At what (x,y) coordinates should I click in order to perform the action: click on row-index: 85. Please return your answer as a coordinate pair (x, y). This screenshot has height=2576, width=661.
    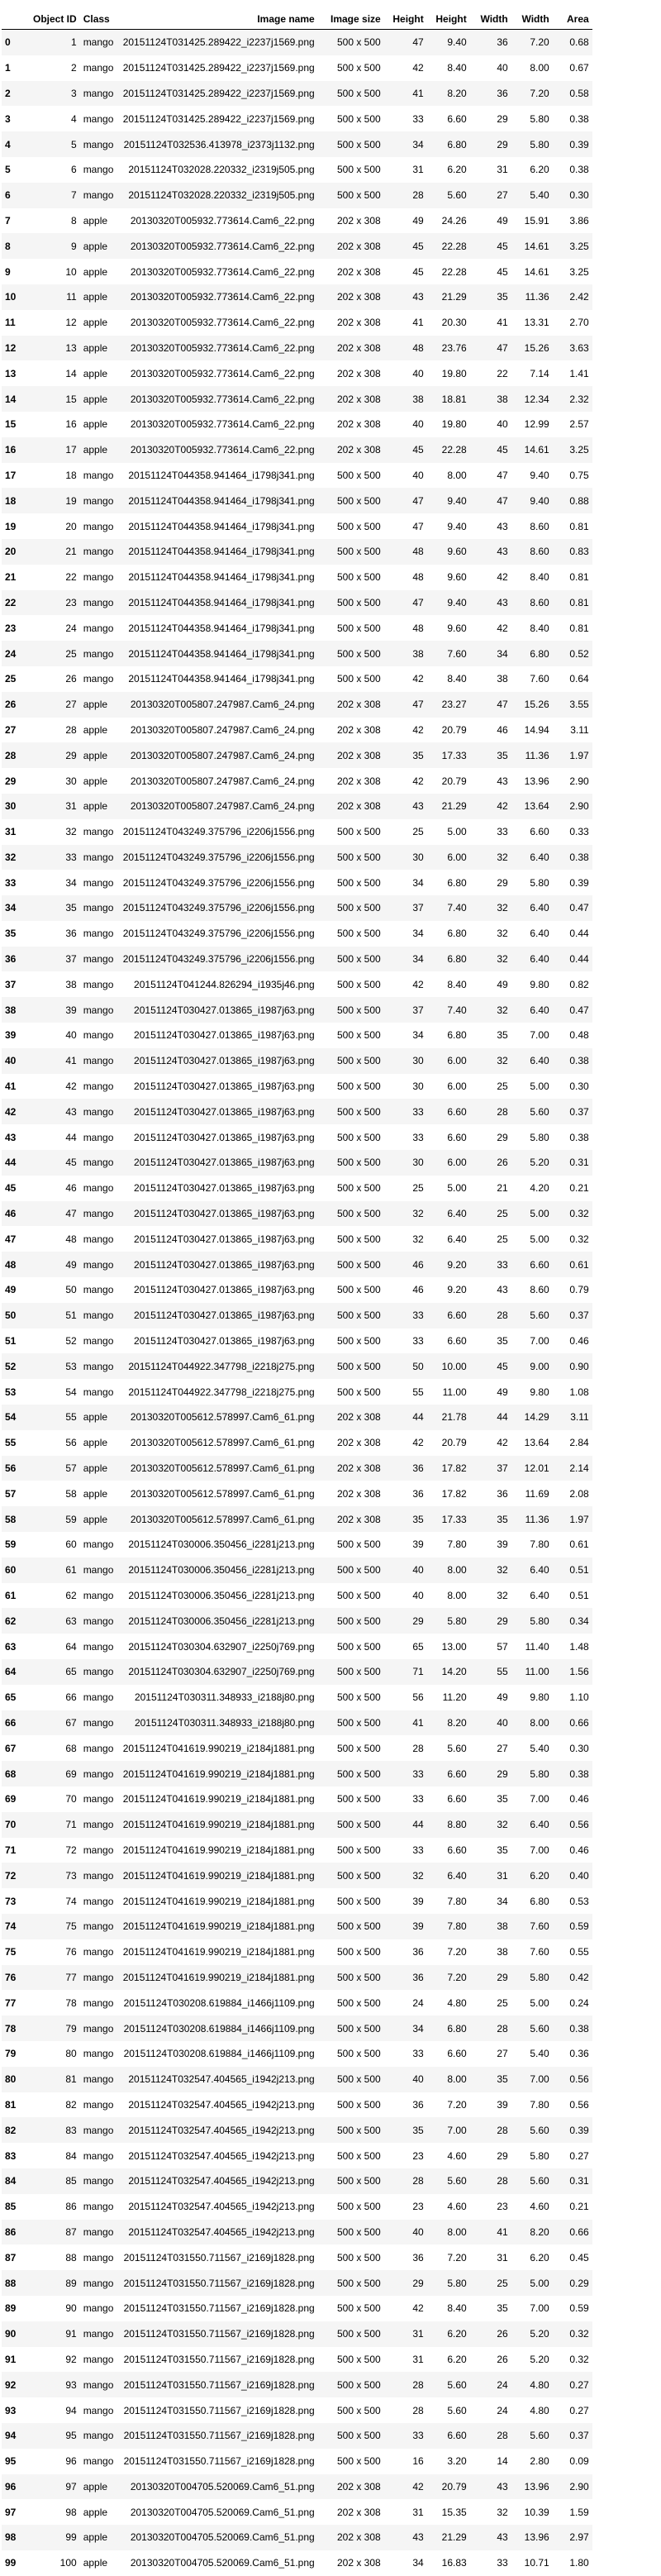
    Looking at the image, I should click on (11, 2207).